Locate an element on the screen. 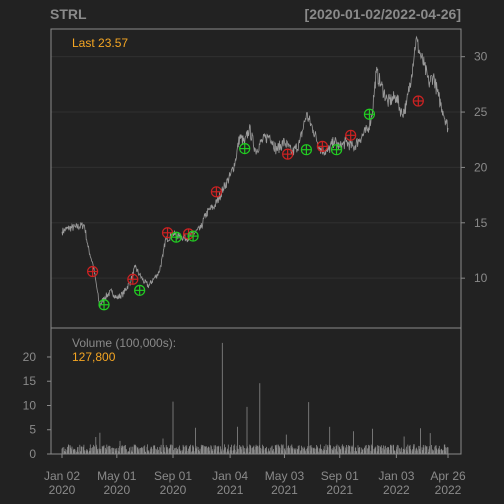  price-y-axis: 10 15 20 25 30 is located at coordinates (474, 167).